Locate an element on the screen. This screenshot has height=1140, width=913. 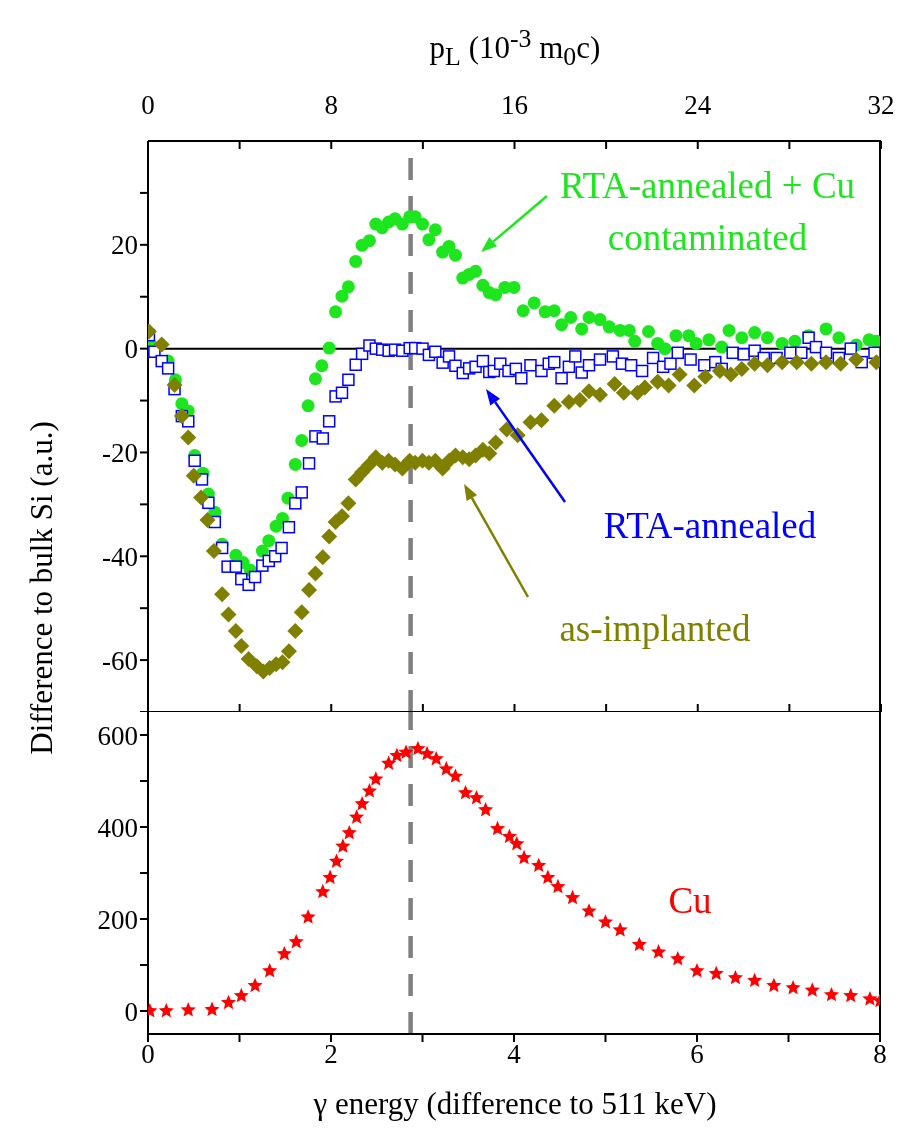
x-axis-title: γ energy (difference to 511 keV) is located at coordinates (515, 1104).